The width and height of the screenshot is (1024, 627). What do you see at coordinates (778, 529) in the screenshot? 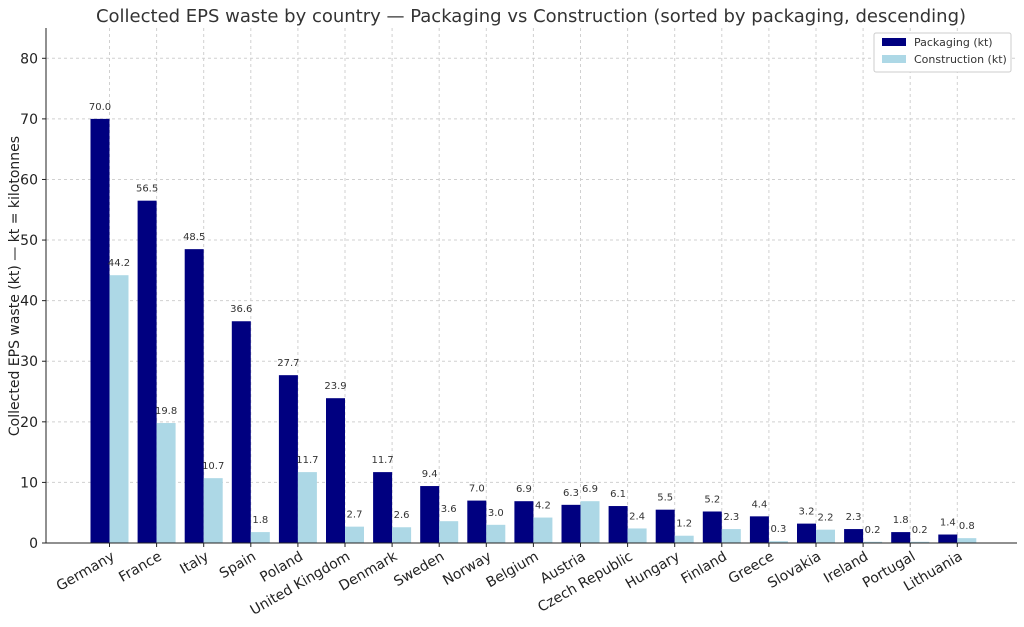
I see `value-label-construction: 0.3` at bounding box center [778, 529].